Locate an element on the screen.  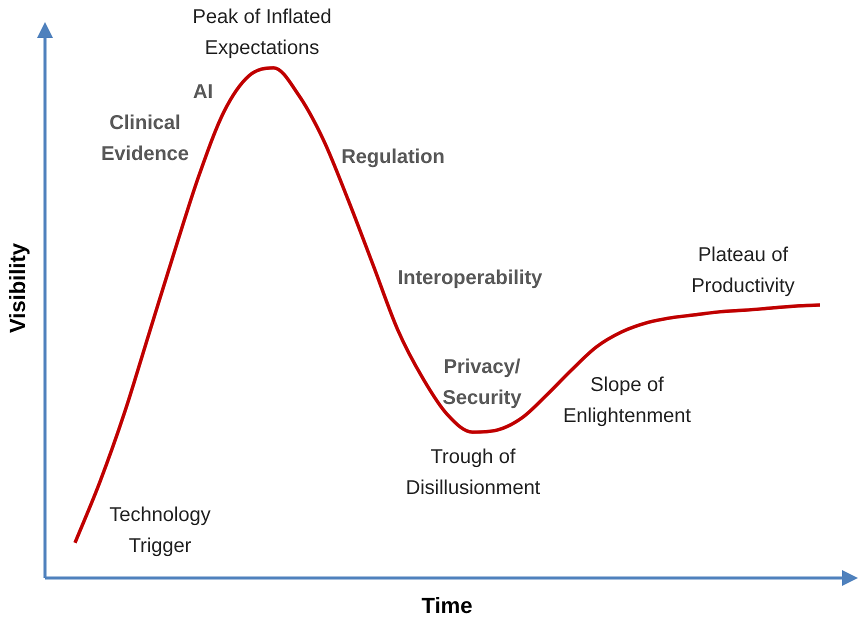
annotation: Clinical Evidence is located at coordinates (145, 139).